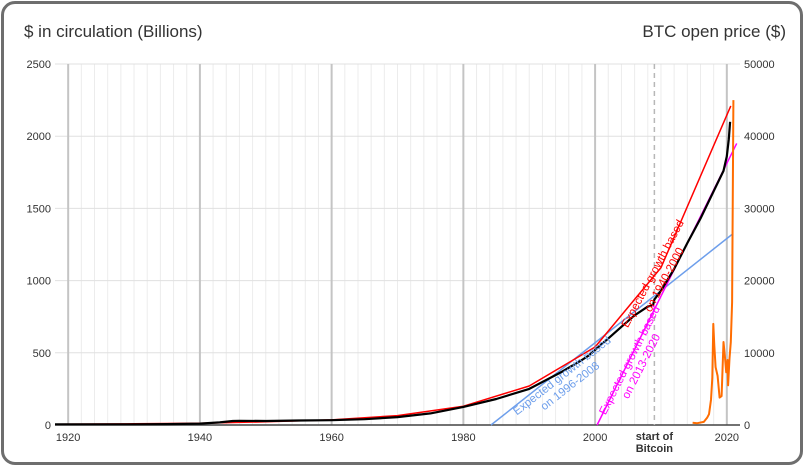 The width and height of the screenshot is (804, 466). I want to click on y-right-tick-label: 0, so click(747, 426).